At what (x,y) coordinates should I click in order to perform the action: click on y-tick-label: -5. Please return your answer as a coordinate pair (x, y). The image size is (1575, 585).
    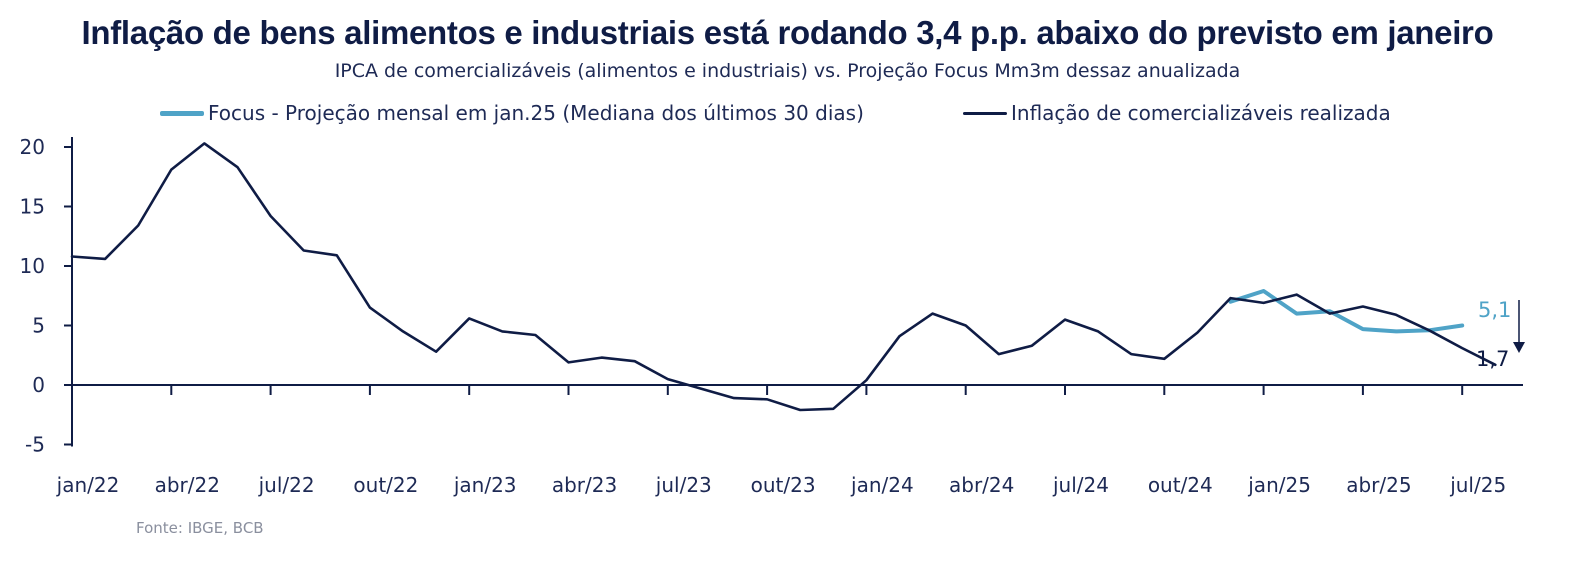
    Looking at the image, I should click on (35, 445).